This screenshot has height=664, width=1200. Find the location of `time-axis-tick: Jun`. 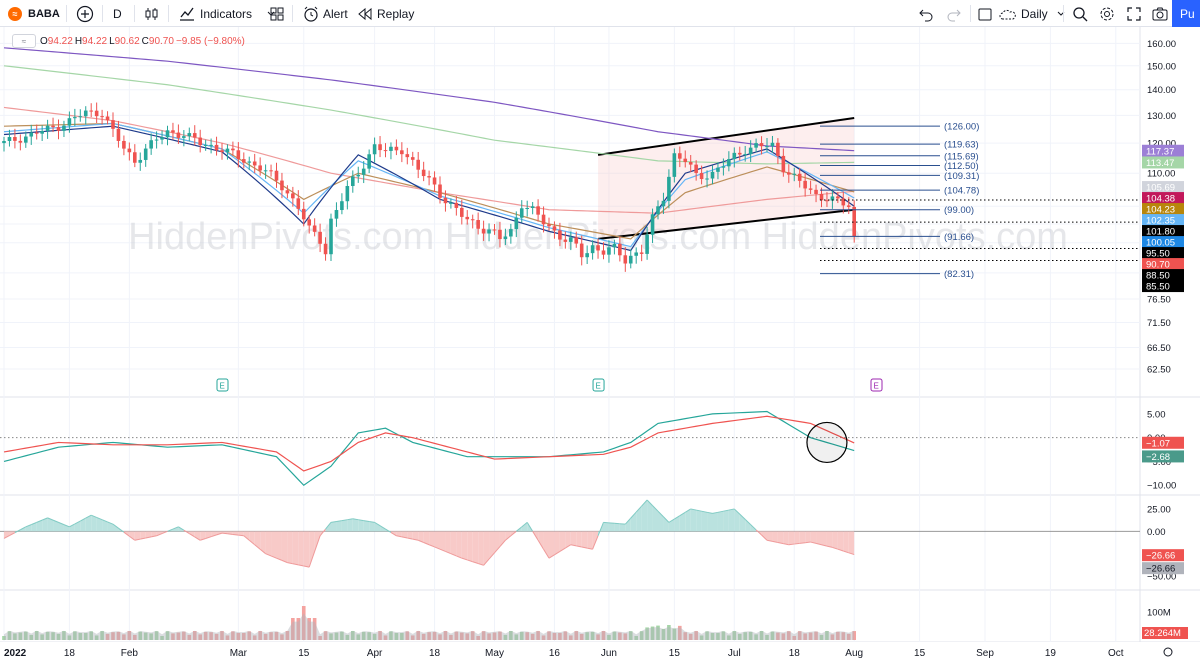

time-axis-tick: Jun is located at coordinates (609, 653).